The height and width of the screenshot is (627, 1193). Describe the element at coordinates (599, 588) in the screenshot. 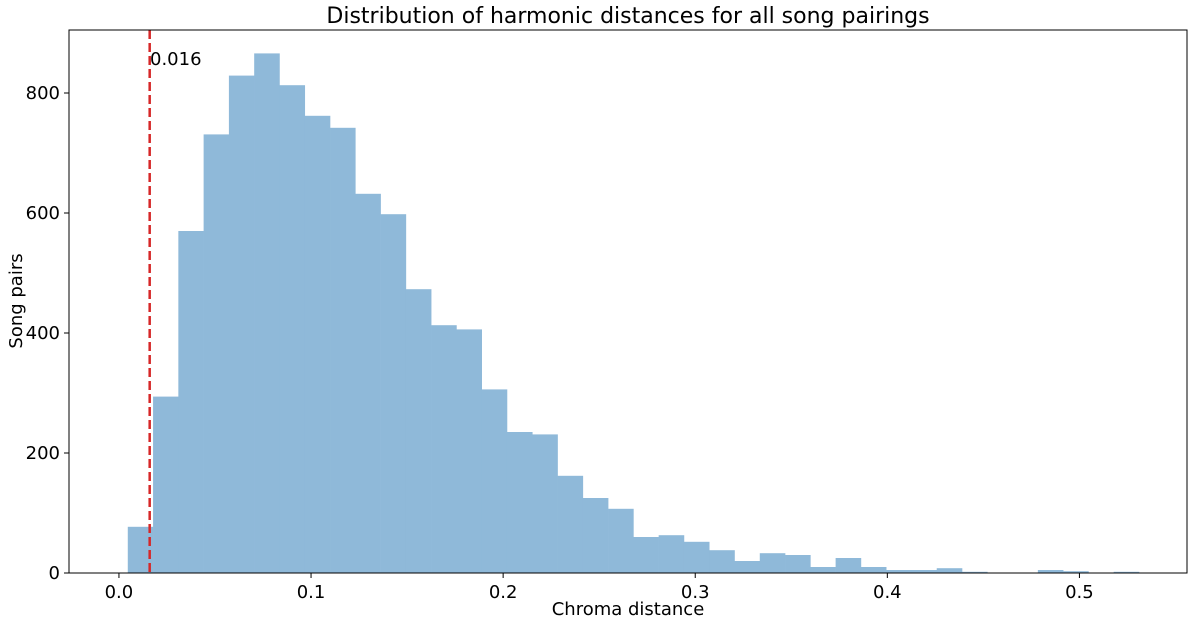

I see `x-axis-ticks: 0.0 0.1 0.2 0.3 0.4 0.5` at that location.